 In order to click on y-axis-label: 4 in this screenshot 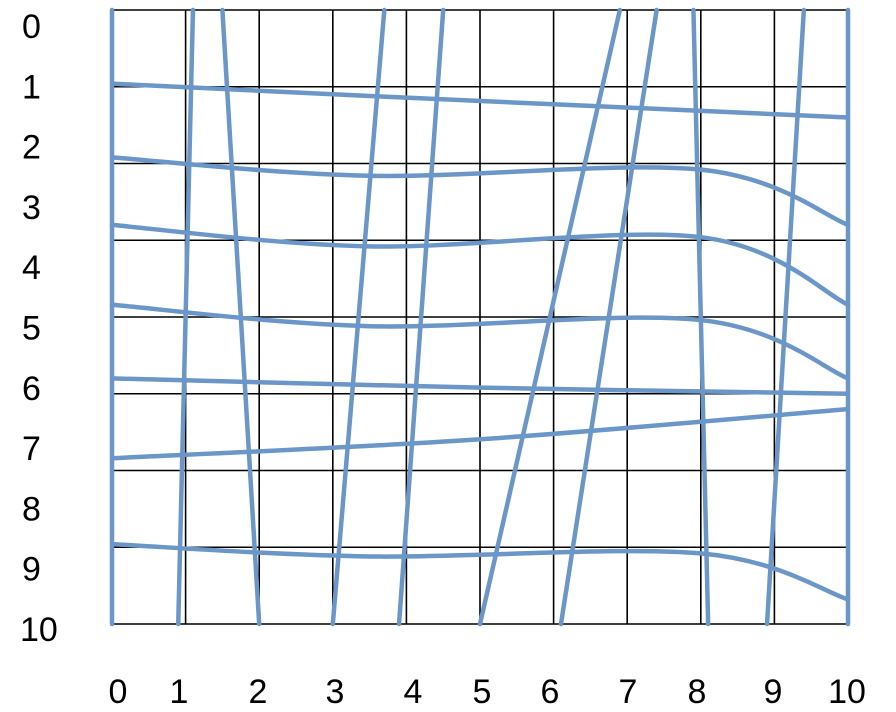, I will do `click(31, 268)`.